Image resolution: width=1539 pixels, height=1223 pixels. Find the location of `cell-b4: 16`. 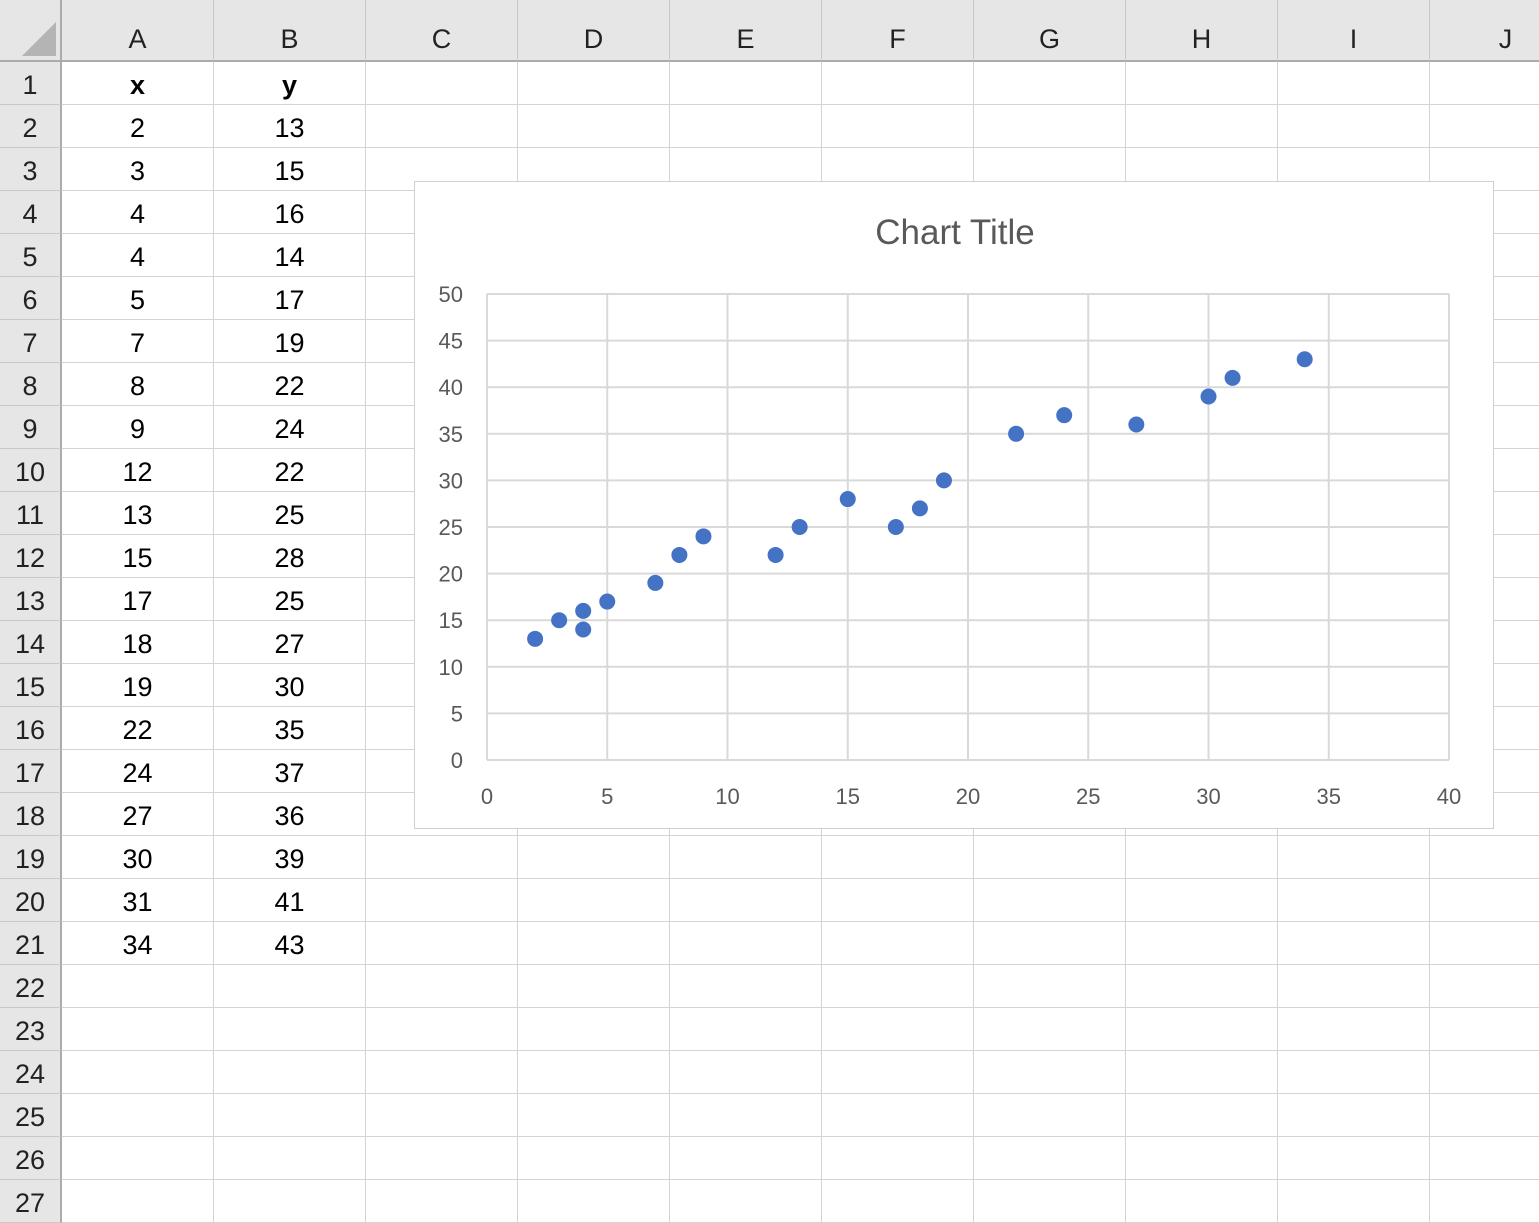

cell-b4: 16 is located at coordinates (290, 212).